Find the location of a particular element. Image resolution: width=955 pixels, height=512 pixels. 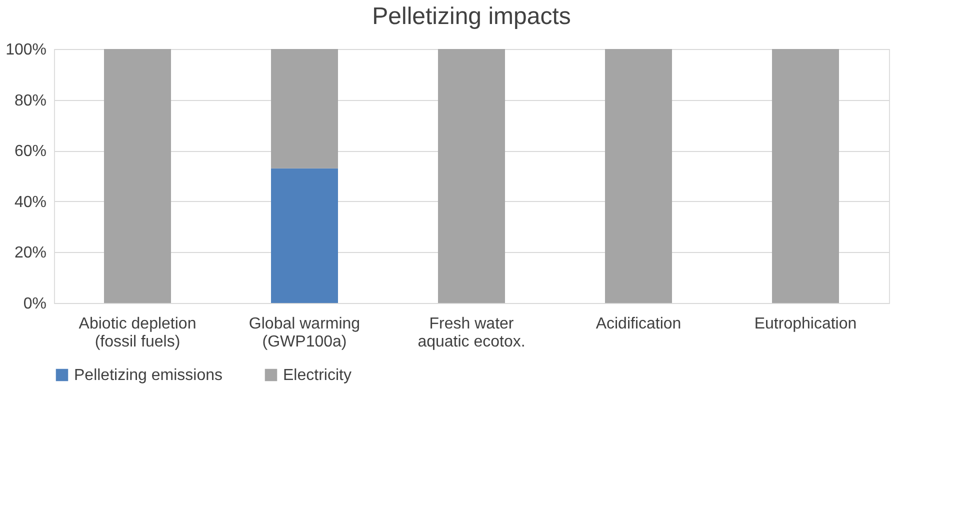

x-tick-label: Fresh water aquatic ecotox. is located at coordinates (472, 333).